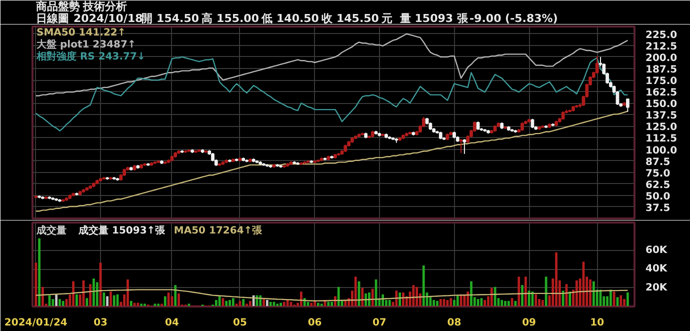  Describe the element at coordinates (657, 288) in the screenshot. I see `y-tick-label: 20K` at that location.